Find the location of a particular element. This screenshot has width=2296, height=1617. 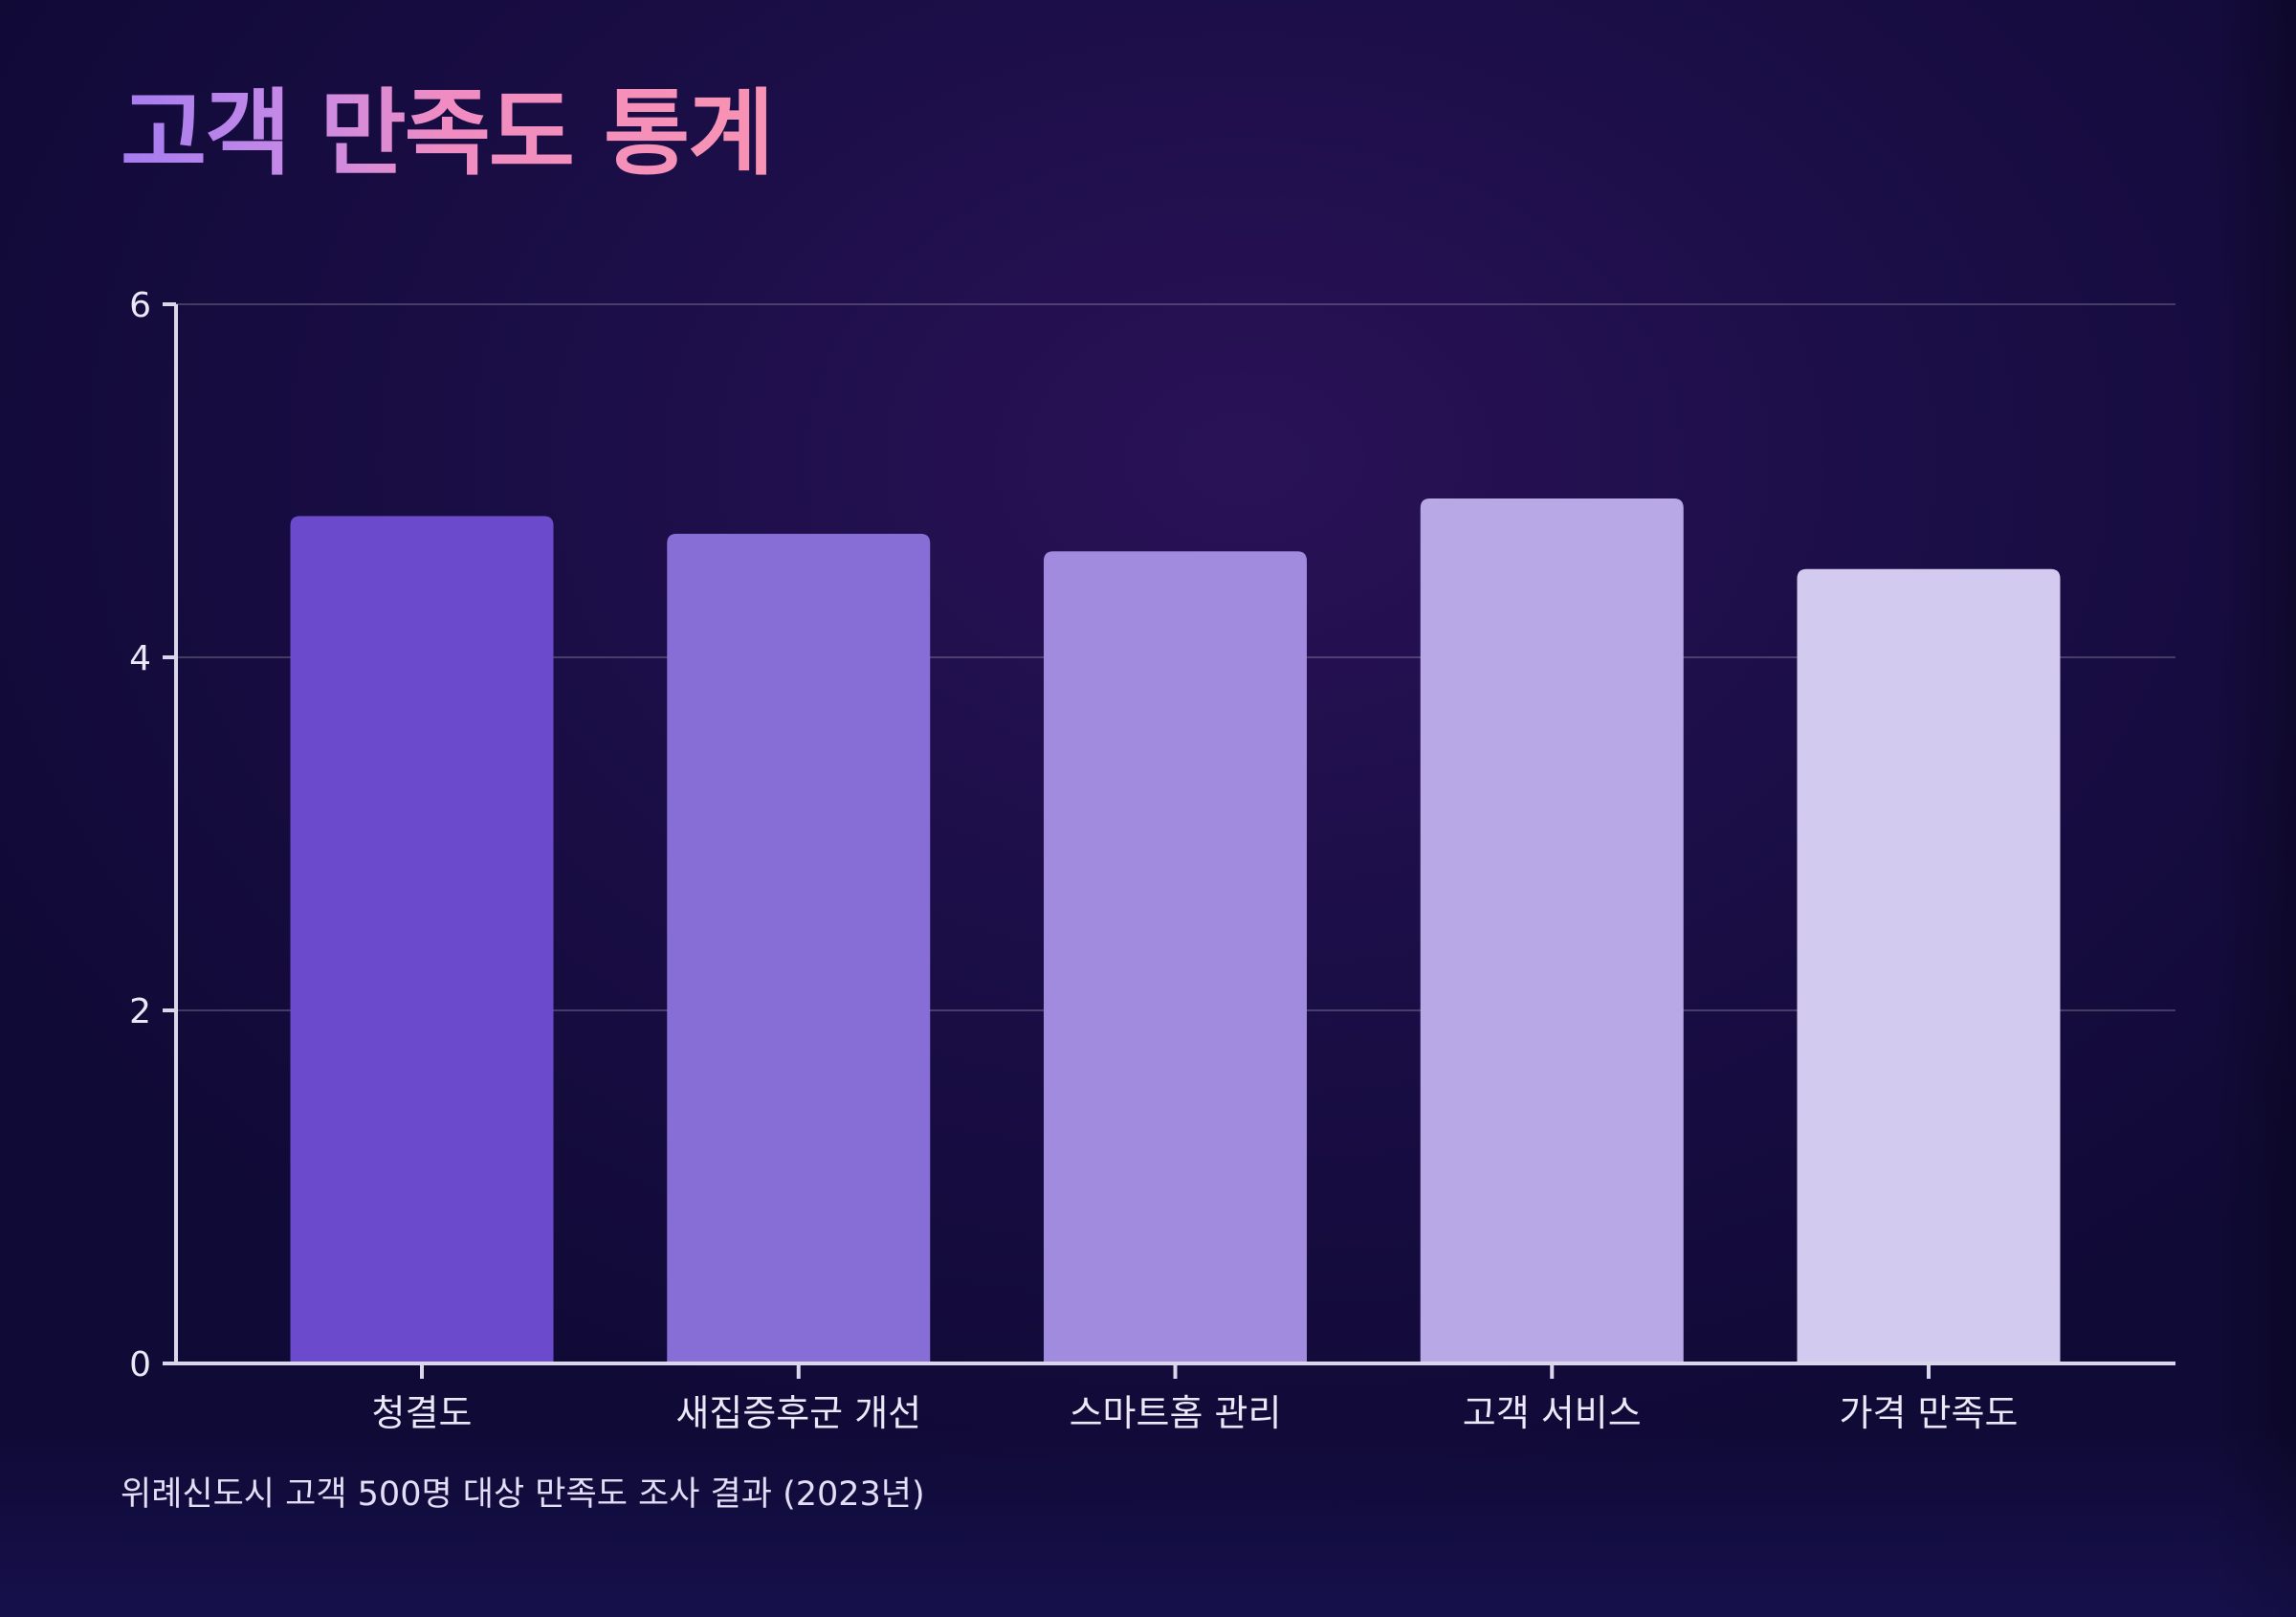

y-tick-label: 0 is located at coordinates (140, 1364).